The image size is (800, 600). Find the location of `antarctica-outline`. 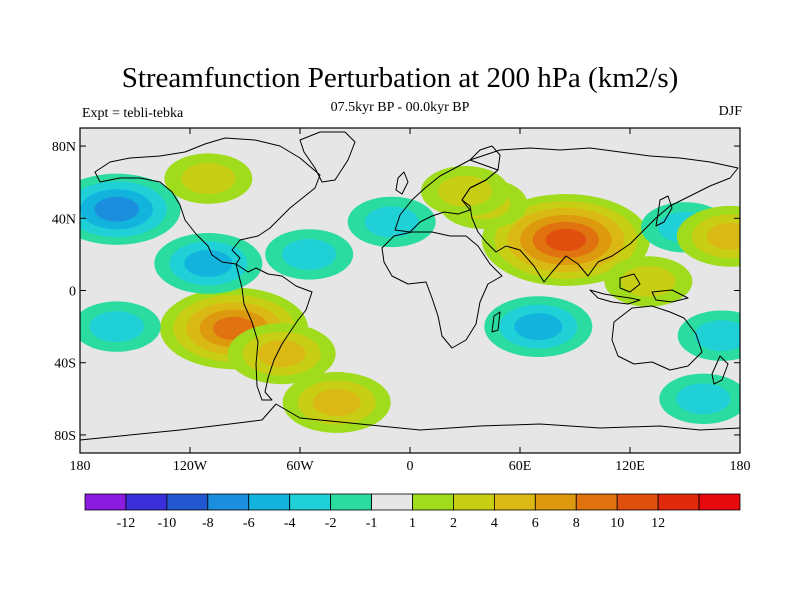

antarctica-outline is located at coordinates (410, 422).